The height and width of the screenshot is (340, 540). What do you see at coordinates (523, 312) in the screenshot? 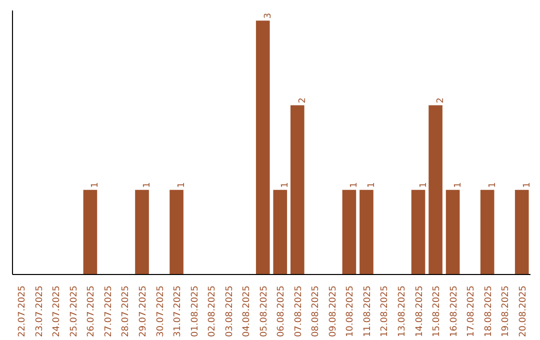
I see `x-tick-label: 20.08.2025` at bounding box center [523, 312].